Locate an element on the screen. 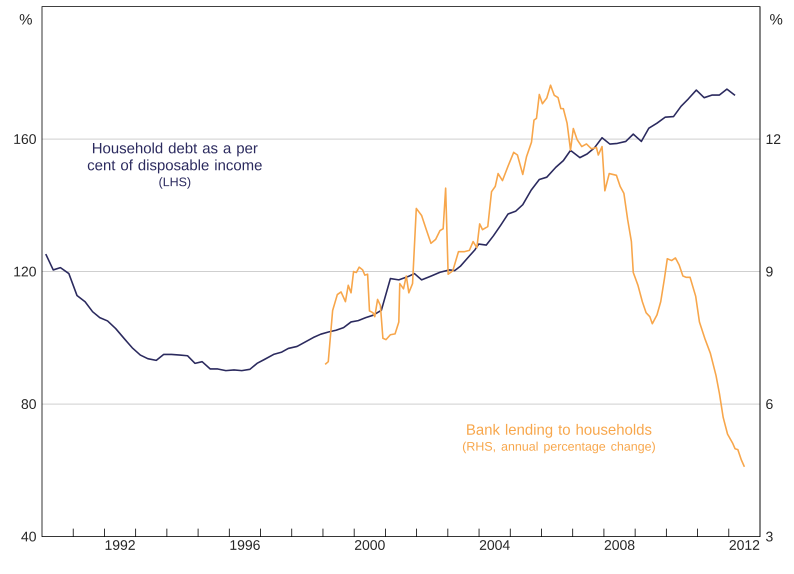 This screenshot has width=794, height=574. x-tick-label: 2008 is located at coordinates (619, 545).